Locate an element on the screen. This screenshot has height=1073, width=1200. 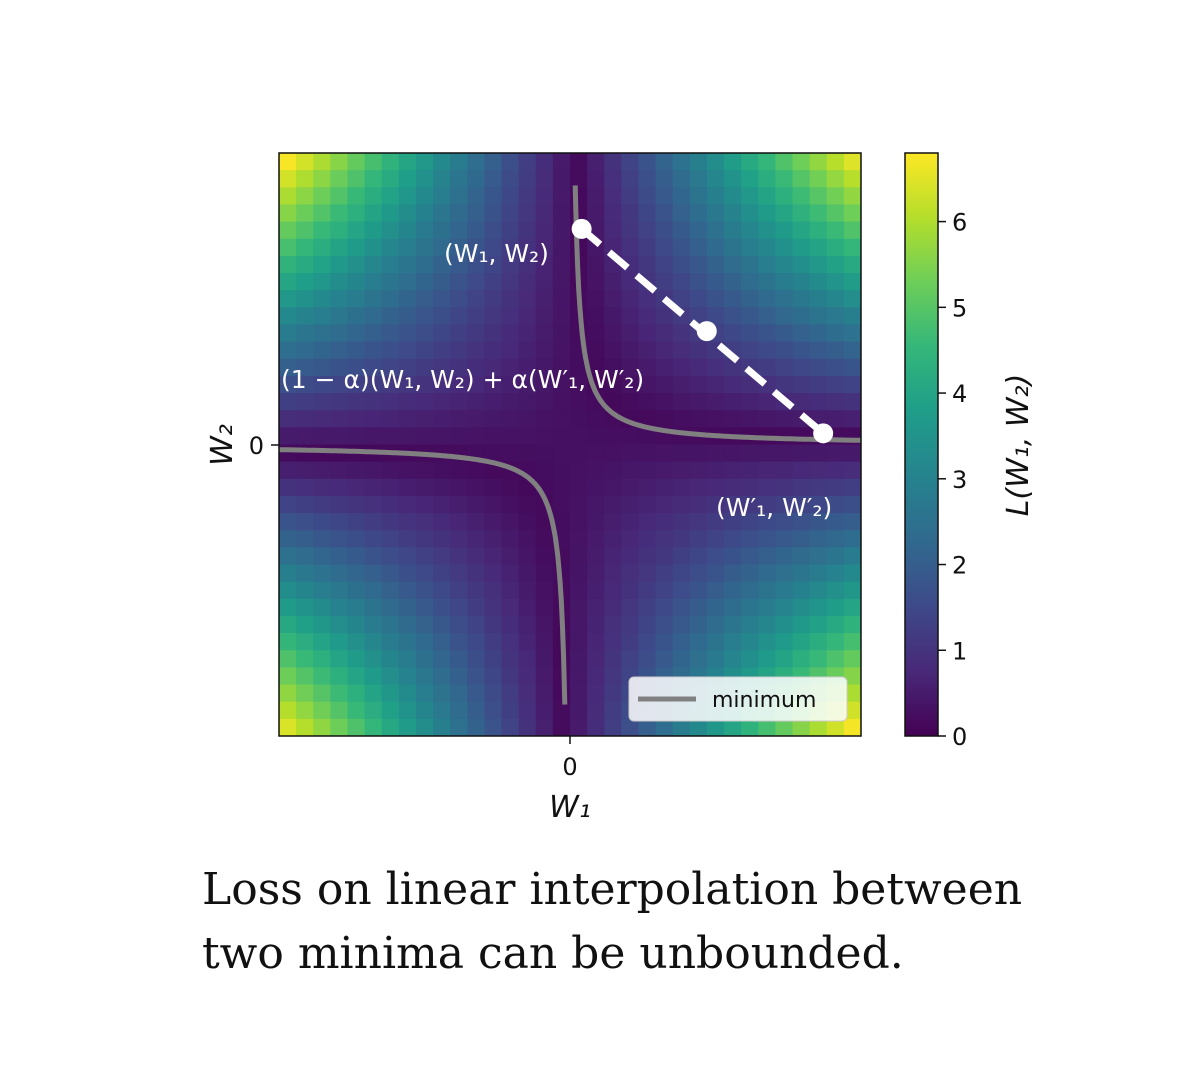
y-axis-label: W₂ is located at coordinates (222, 445).